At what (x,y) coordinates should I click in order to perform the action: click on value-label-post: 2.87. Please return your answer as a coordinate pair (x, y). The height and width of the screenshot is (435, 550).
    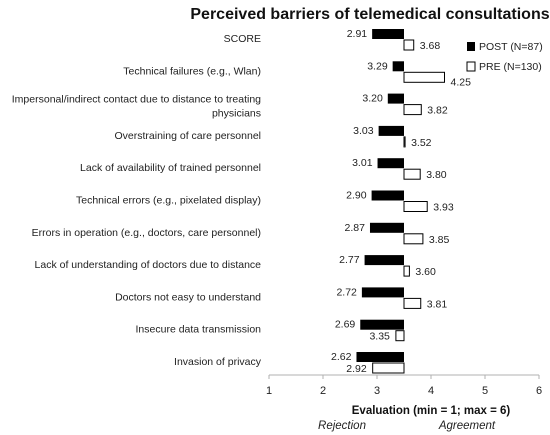
    Looking at the image, I should click on (355, 228).